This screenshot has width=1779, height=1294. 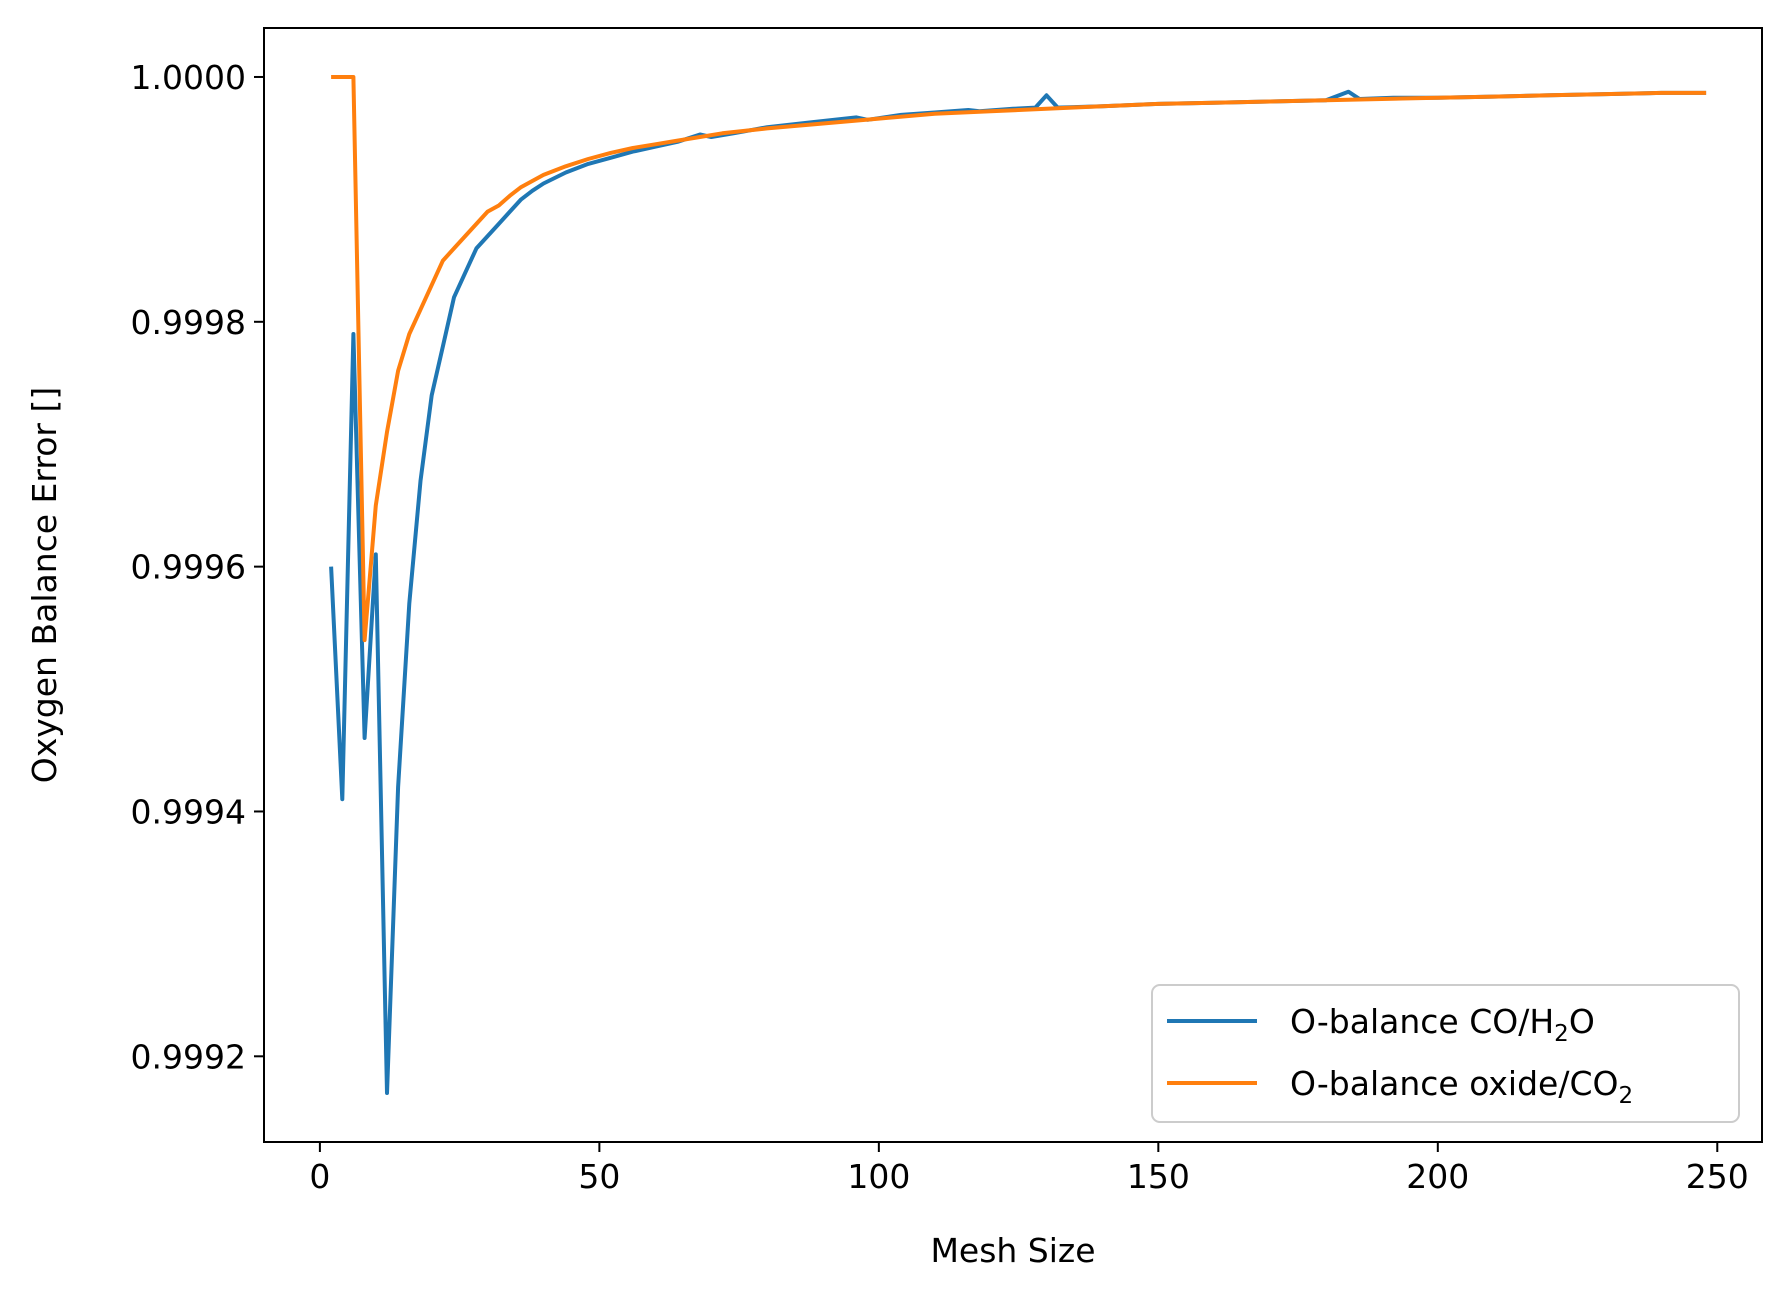 I want to click on legend-entry-1: O-balance CO/H2O, so click(x=1442, y=1024).